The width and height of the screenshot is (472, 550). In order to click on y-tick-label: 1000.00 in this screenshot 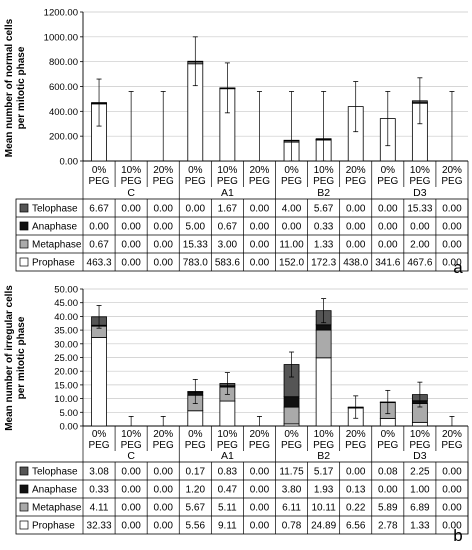, I will do `click(61, 37)`.